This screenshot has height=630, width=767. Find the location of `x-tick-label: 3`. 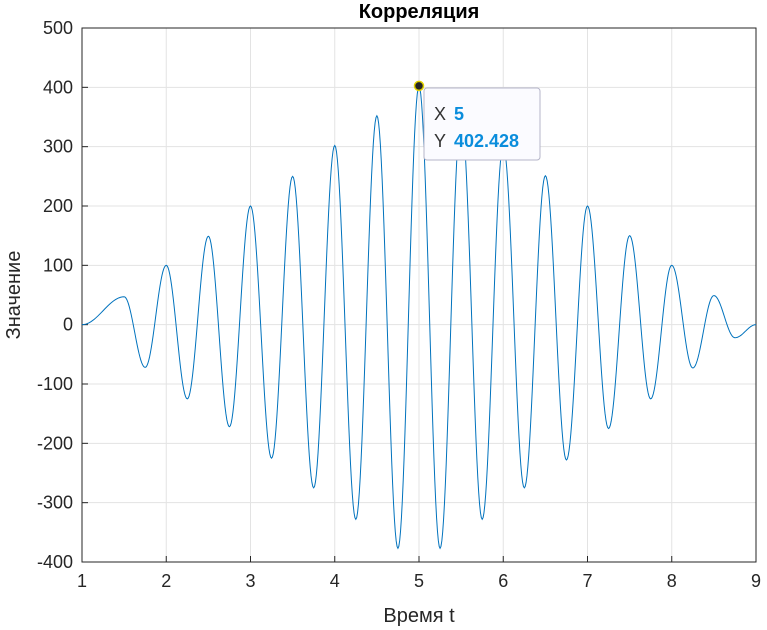

x-tick-label: 3 is located at coordinates (250, 581).